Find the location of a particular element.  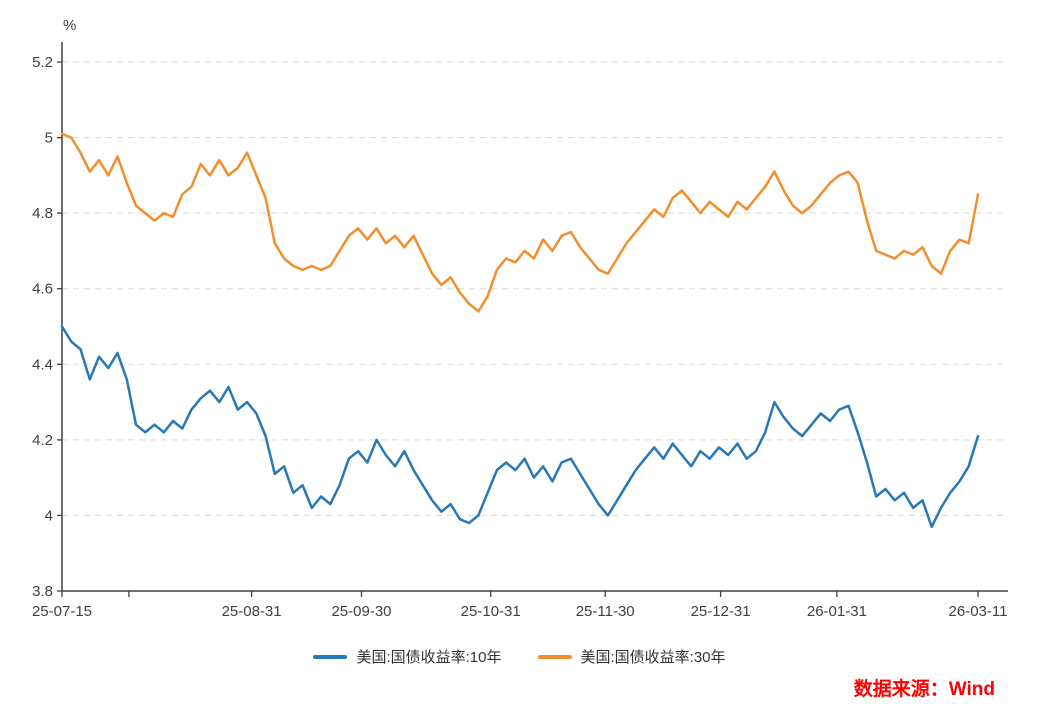

x-tick-label: 26-01-31 is located at coordinates (837, 611).